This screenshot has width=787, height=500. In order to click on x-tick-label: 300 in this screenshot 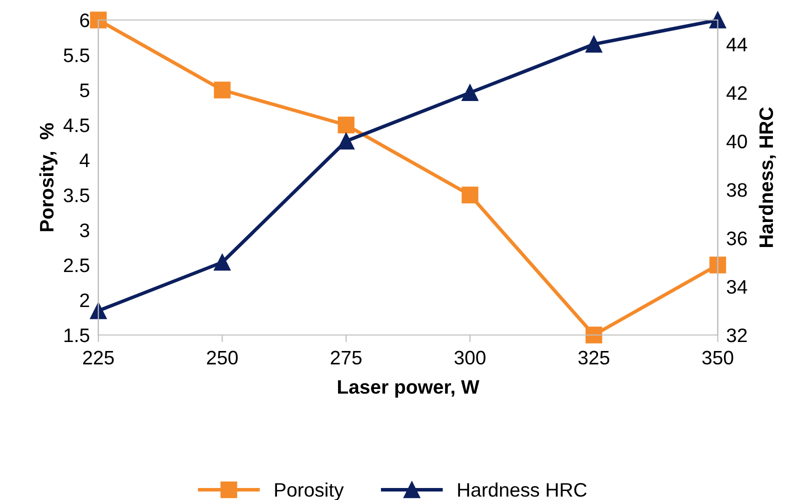, I will do `click(470, 357)`.